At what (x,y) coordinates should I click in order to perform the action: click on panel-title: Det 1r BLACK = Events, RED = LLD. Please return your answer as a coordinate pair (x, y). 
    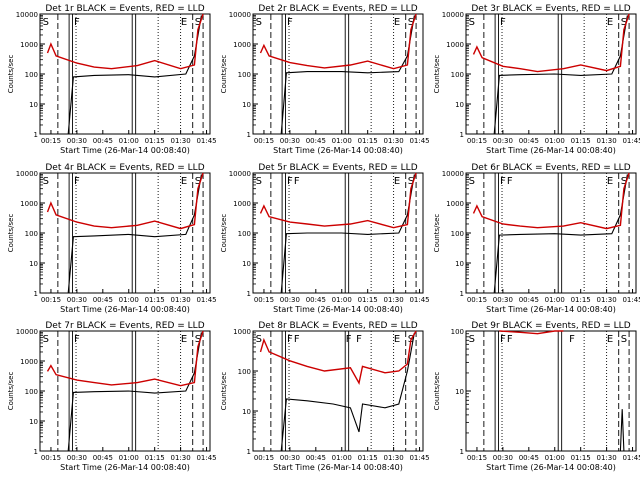
    Looking at the image, I should click on (124, 9).